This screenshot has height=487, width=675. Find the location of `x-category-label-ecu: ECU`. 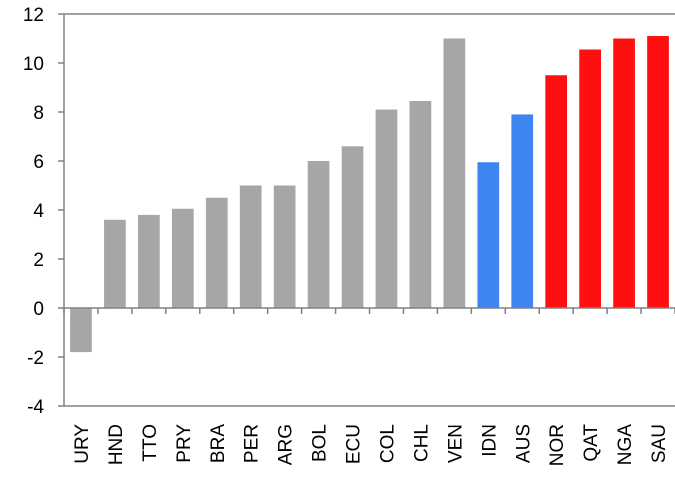

x-category-label-ecu: ECU is located at coordinates (354, 444).